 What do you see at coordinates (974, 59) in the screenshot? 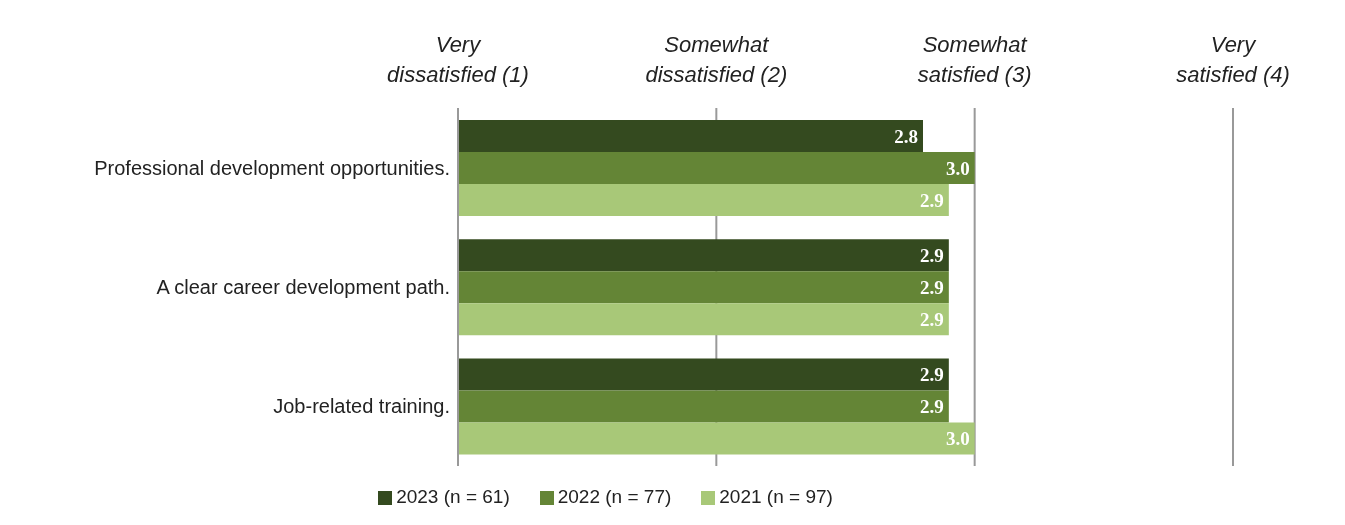
I see `x-tick-label: Somewhat satisfied (3)` at bounding box center [974, 59].